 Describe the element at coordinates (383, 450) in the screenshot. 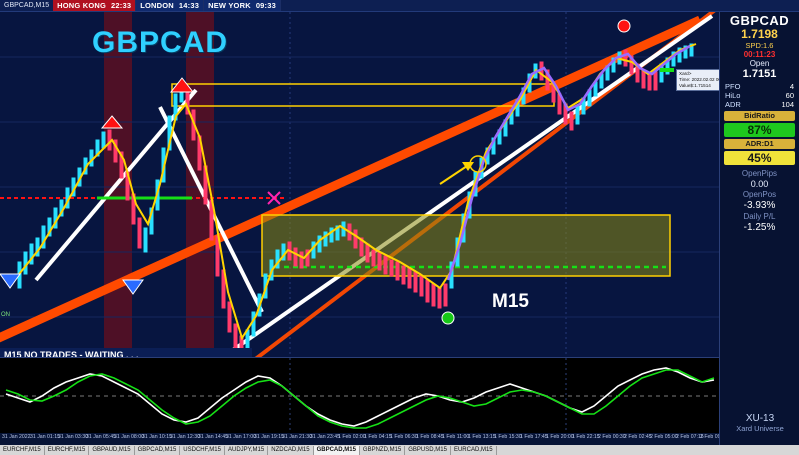

I see `chart-tab: GBPNZD,M15` at that location.